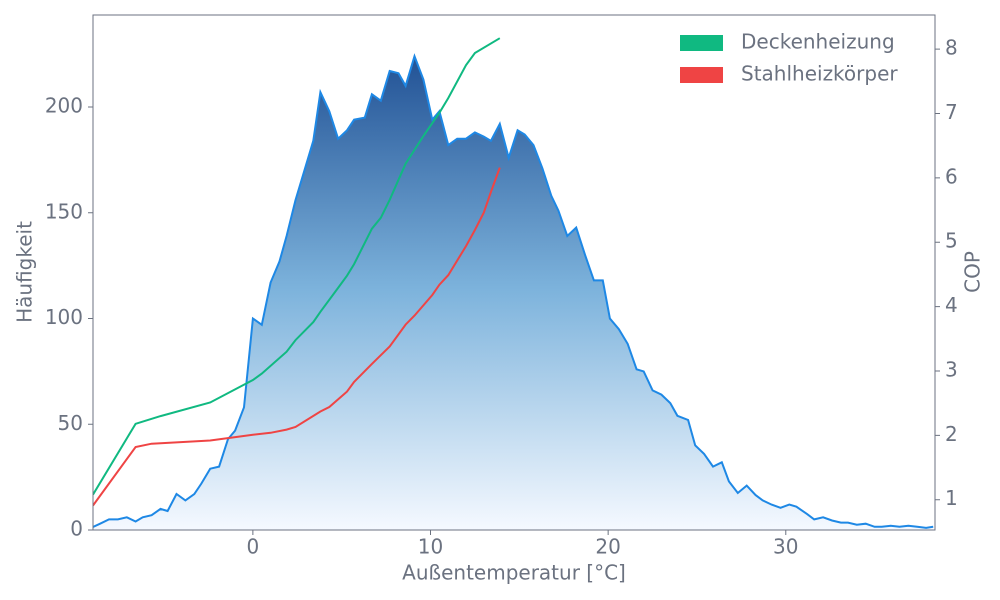  I want to click on y2-tick-label: 6, so click(951, 176).